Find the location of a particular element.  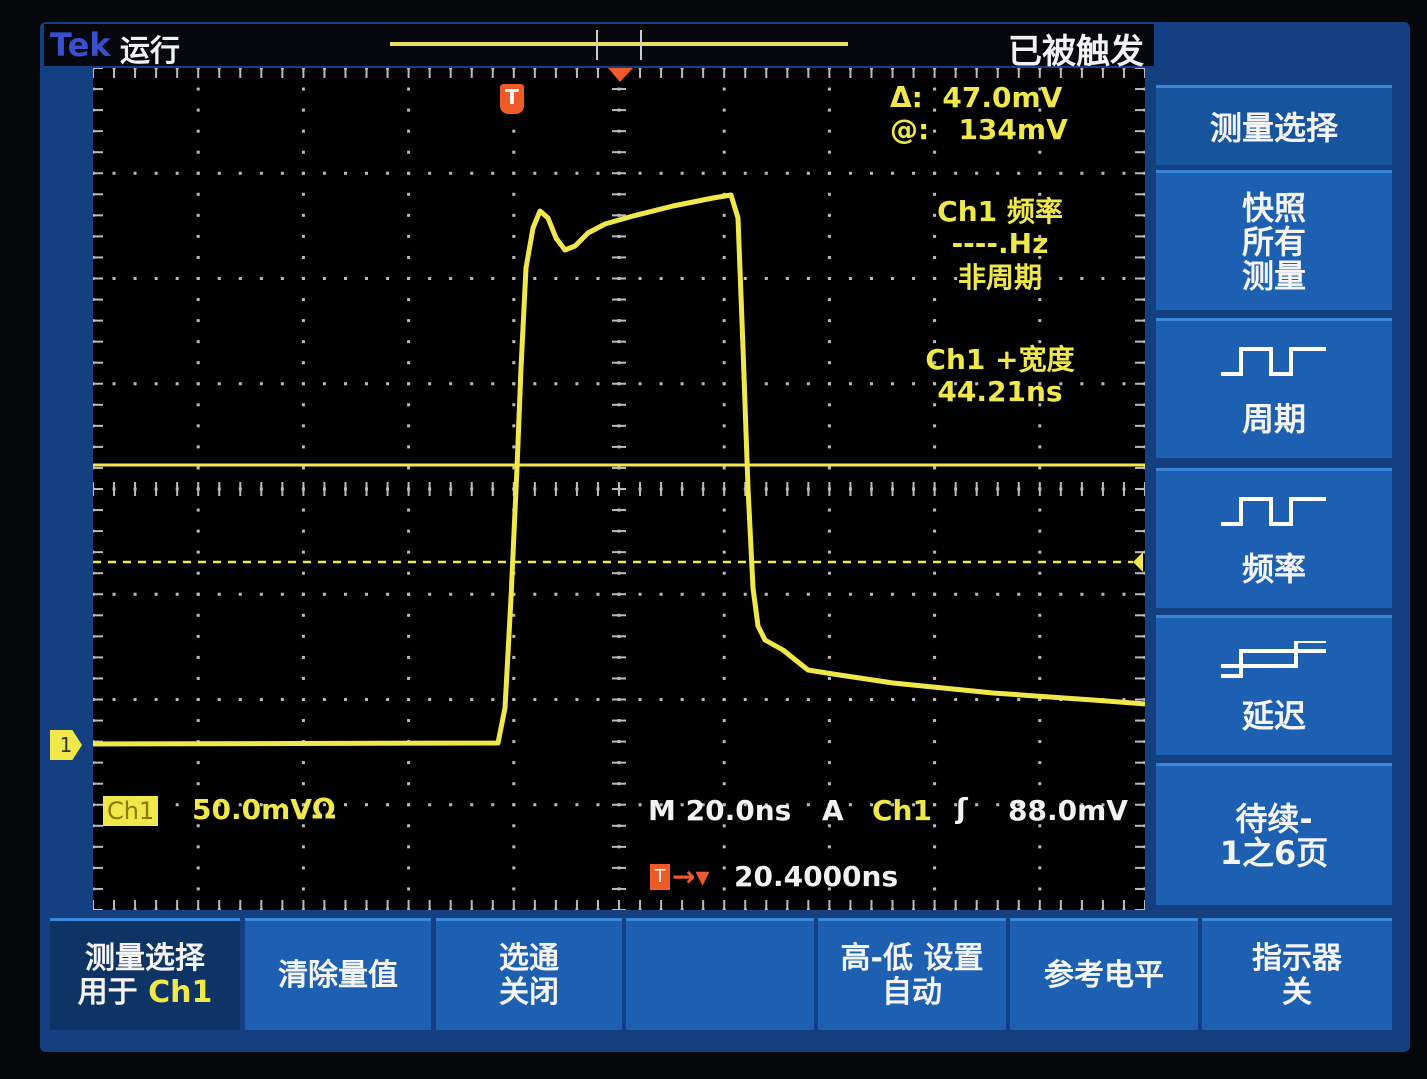

side-menu-title: 测量选择 is located at coordinates (1274, 125).